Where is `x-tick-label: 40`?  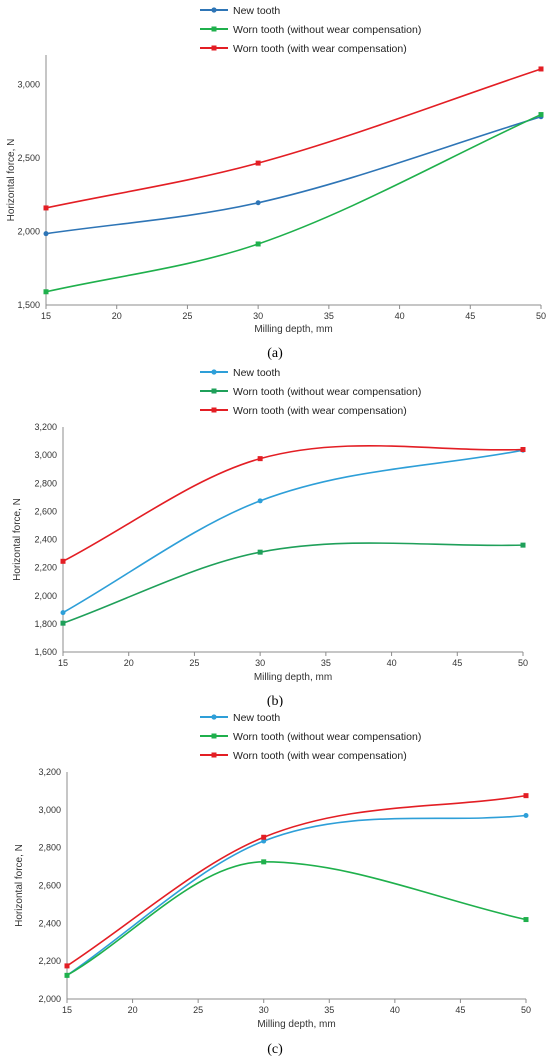
x-tick-label: 40 is located at coordinates (400, 316).